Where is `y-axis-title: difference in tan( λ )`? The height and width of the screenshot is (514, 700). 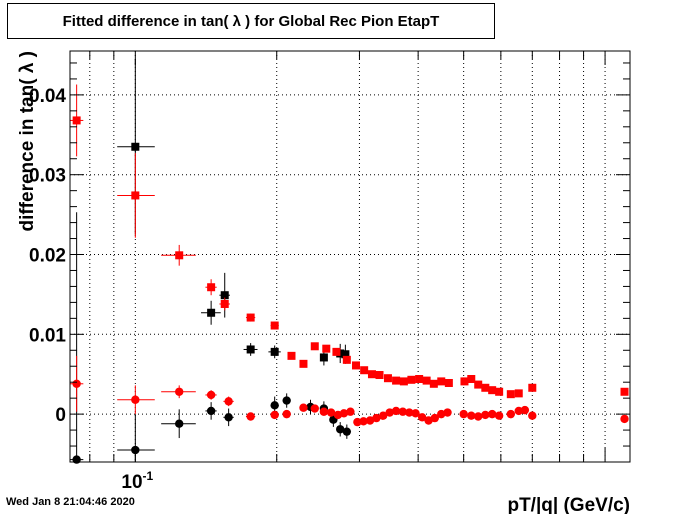
y-axis-title: difference in tan( λ ) is located at coordinates (27, 141).